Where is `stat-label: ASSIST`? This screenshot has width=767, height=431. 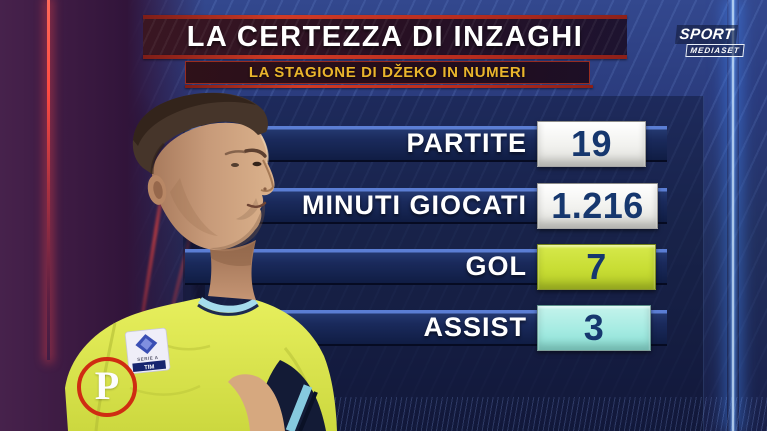 stat-label: ASSIST is located at coordinates (475, 326).